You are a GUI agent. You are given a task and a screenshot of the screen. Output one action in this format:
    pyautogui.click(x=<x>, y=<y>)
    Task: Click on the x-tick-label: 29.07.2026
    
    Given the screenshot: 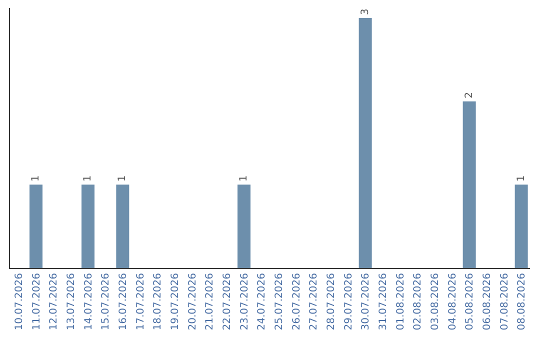 What is the action you would take?
    pyautogui.click(x=348, y=301)
    